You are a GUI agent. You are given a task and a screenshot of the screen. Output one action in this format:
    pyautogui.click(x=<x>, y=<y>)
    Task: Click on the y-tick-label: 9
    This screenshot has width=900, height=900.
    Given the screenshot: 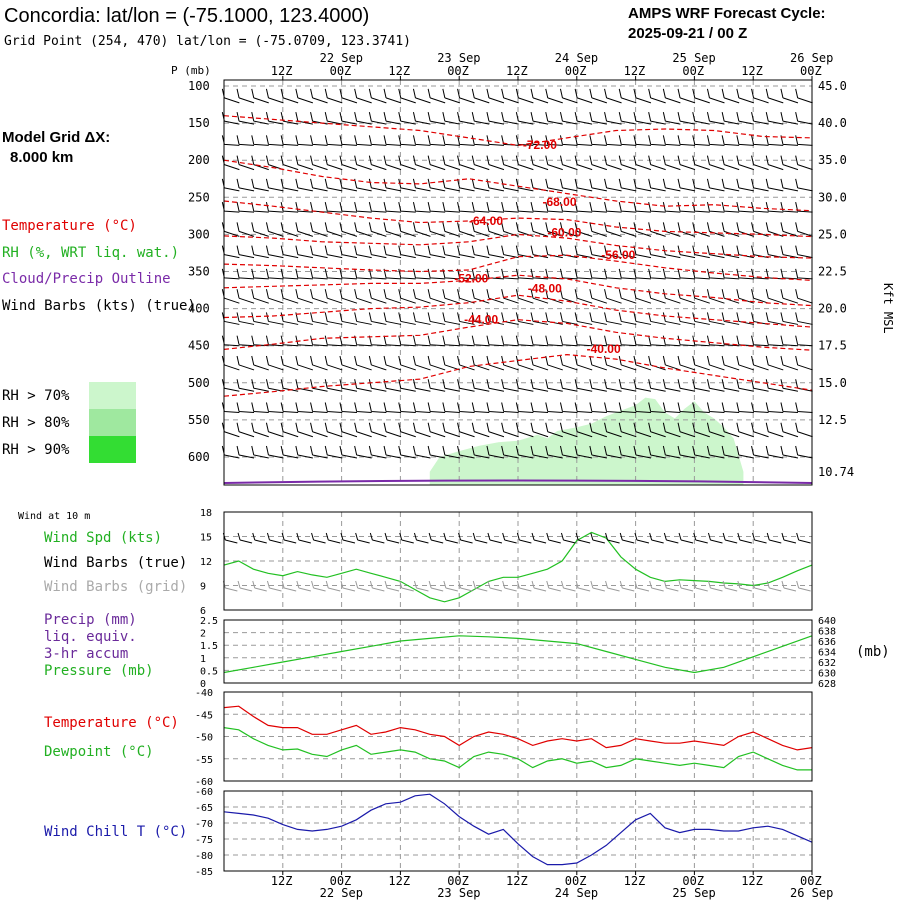 What is the action you would take?
    pyautogui.click(x=203, y=587)
    